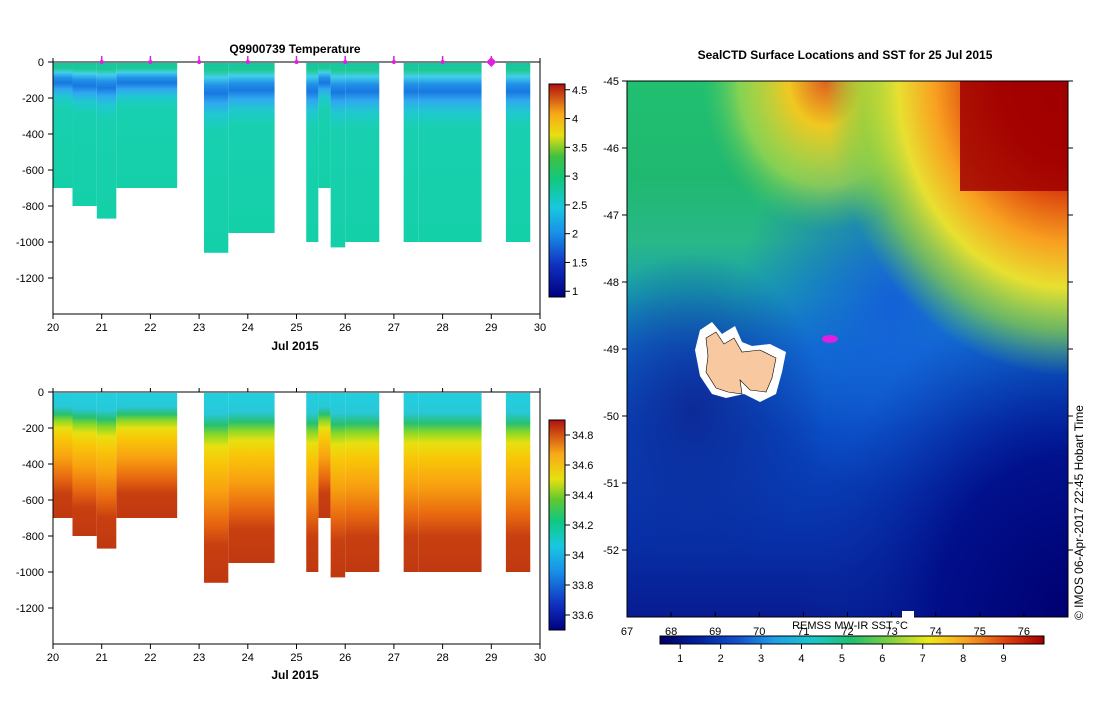 Image resolution: width=1099 pixels, height=705 pixels. What do you see at coordinates (41, 393) in the screenshot?
I see `y-tick-label: 0` at bounding box center [41, 393].